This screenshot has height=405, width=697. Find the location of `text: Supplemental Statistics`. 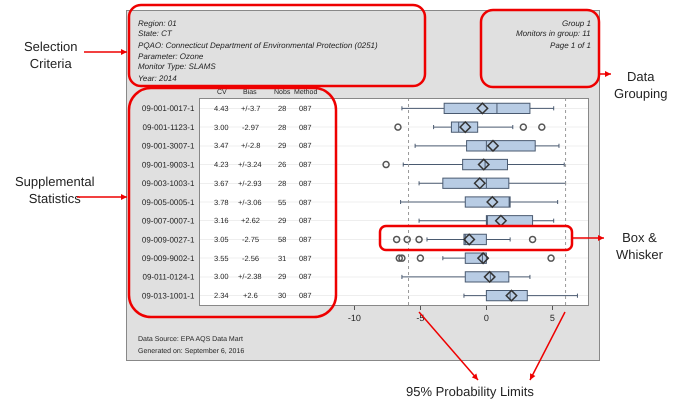

text: Supplemental Statistics is located at coordinates (55, 190).